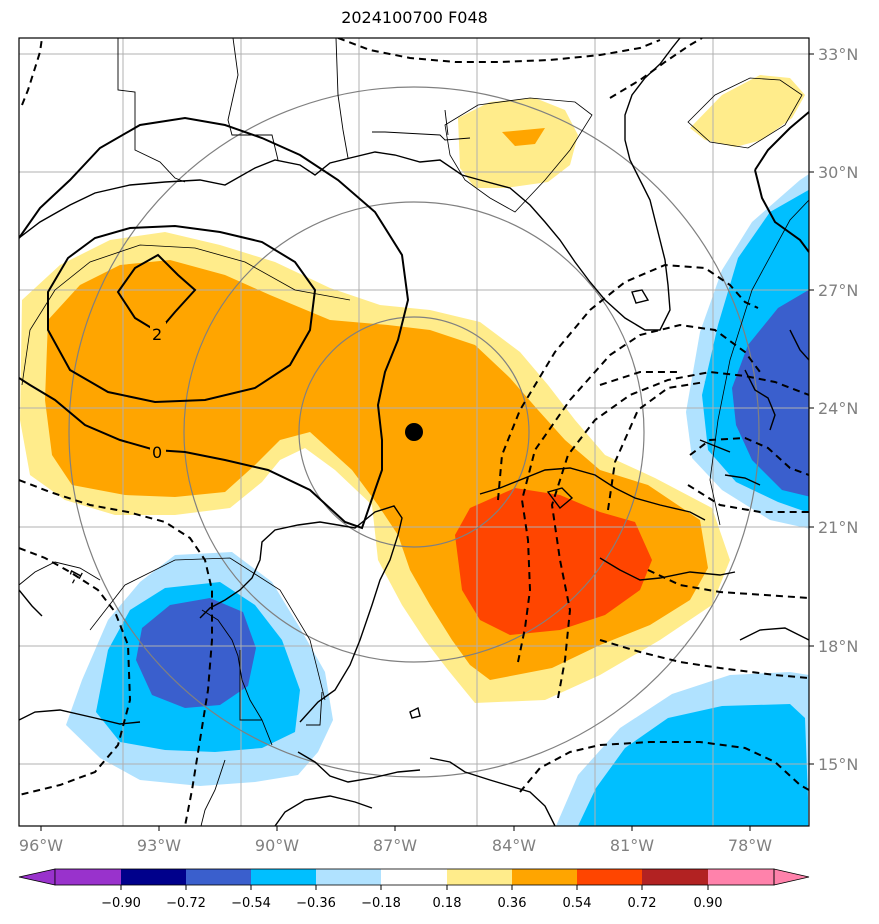  I want to click on storm-center-marker, so click(414, 432).